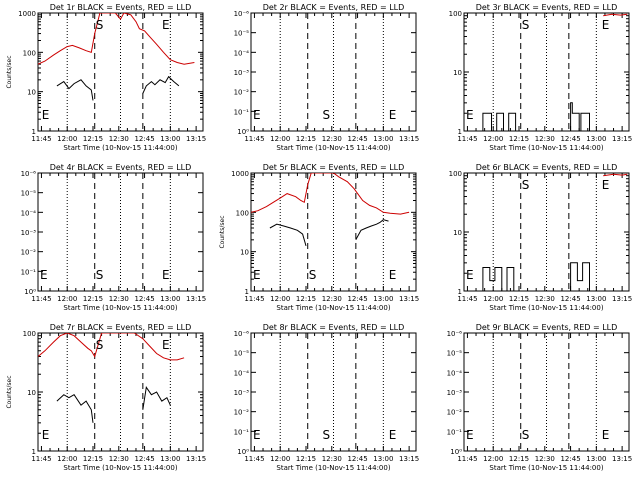 This screenshot has width=640, height=484. I want to click on panel-title: Det 1r BLACK = Events, RED = LLD, so click(121, 7).